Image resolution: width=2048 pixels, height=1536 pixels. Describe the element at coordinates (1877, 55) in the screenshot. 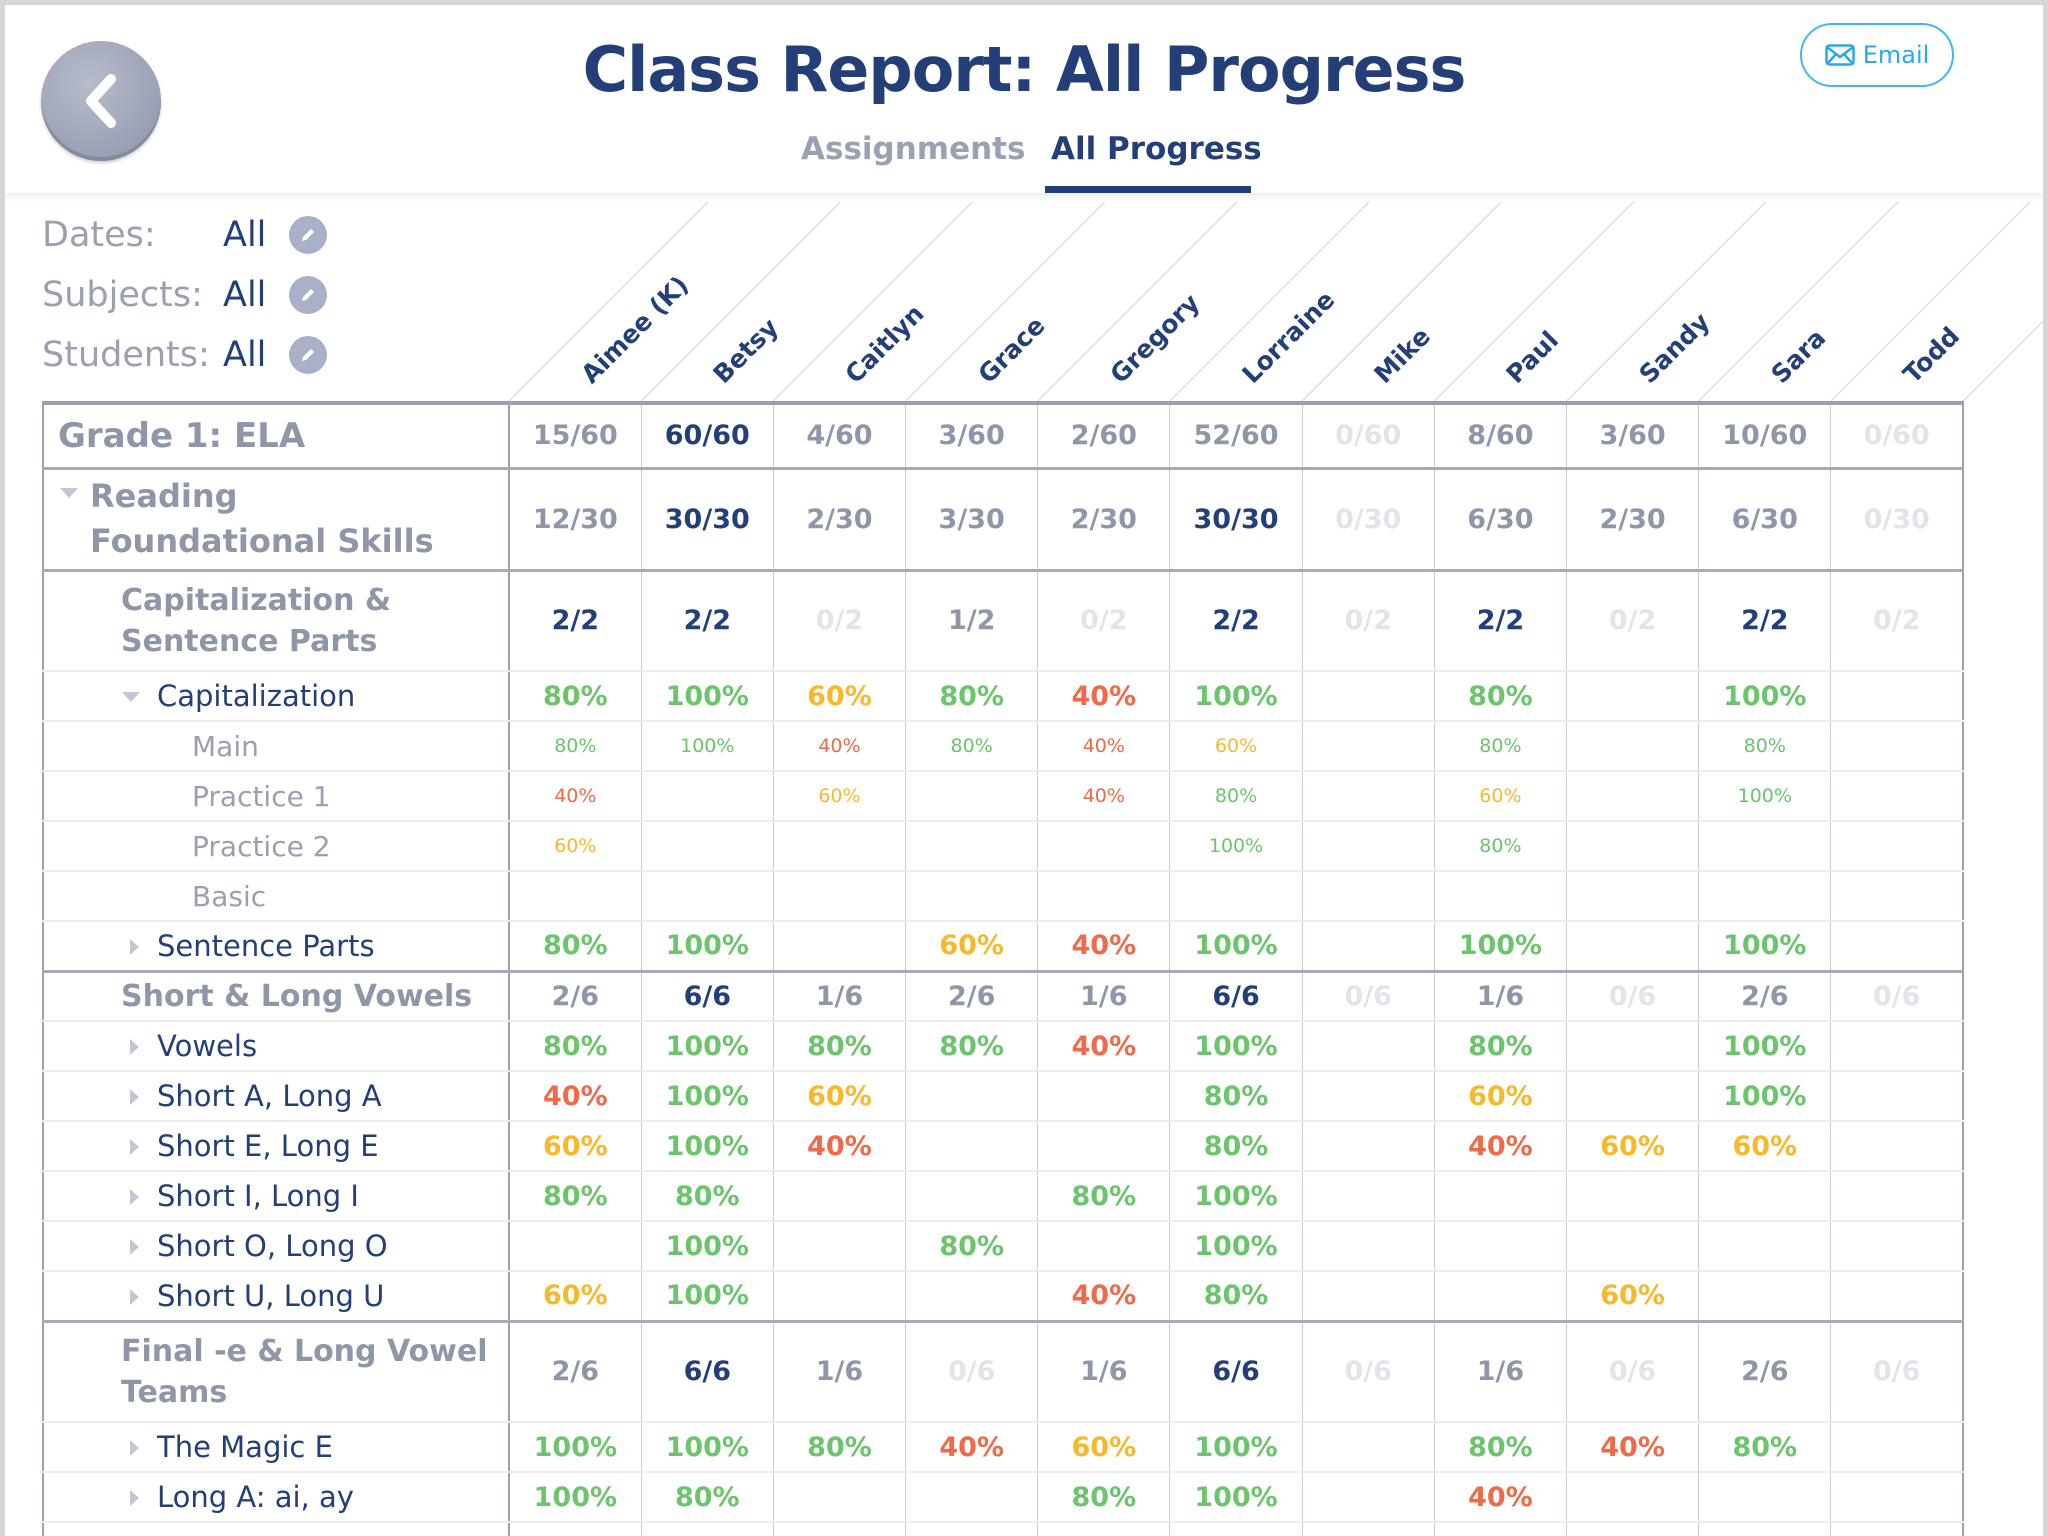

I see `email-button: Email` at that location.